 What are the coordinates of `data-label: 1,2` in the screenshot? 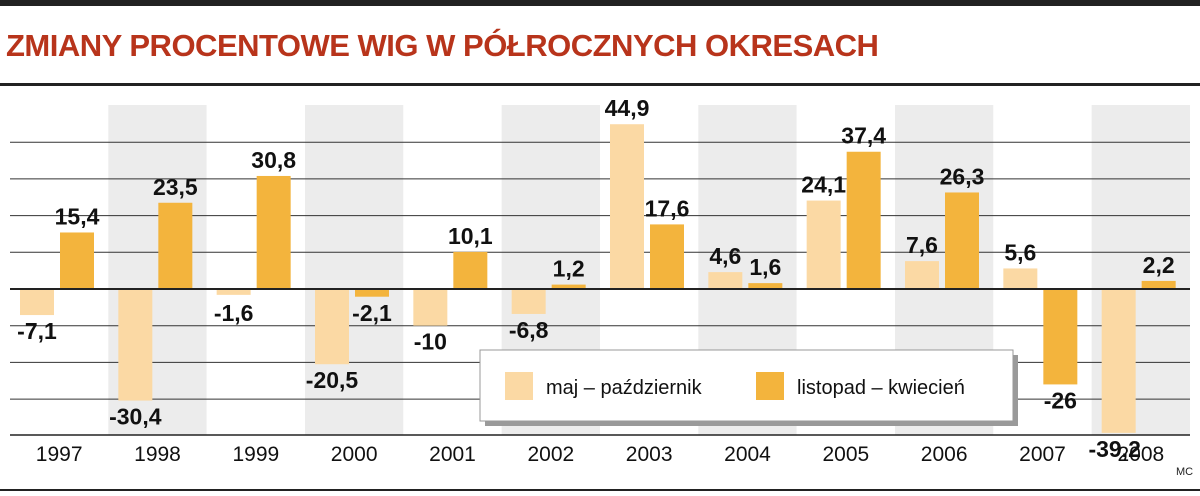 It's located at (569, 269).